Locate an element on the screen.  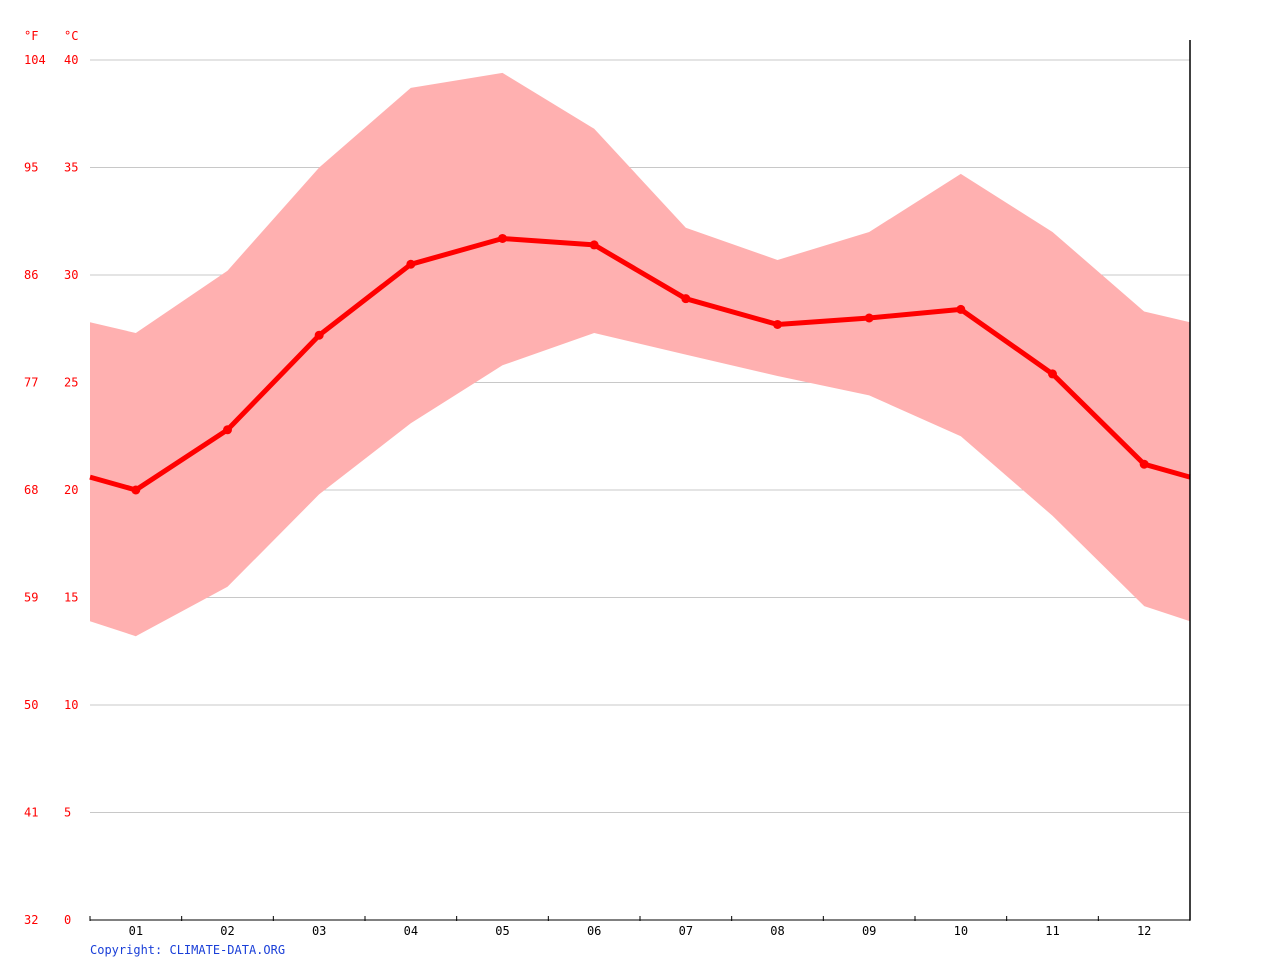
y-tick-label-c: 20 is located at coordinates (71, 490).